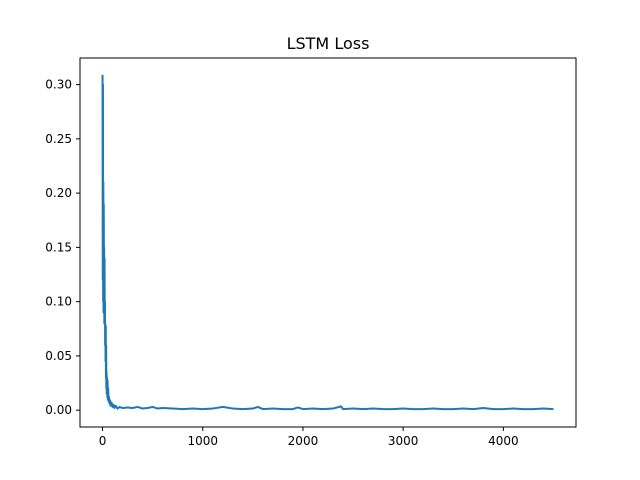 This screenshot has width=640, height=480. What do you see at coordinates (58, 302) in the screenshot?
I see `y-tick-label: 0.10` at bounding box center [58, 302].